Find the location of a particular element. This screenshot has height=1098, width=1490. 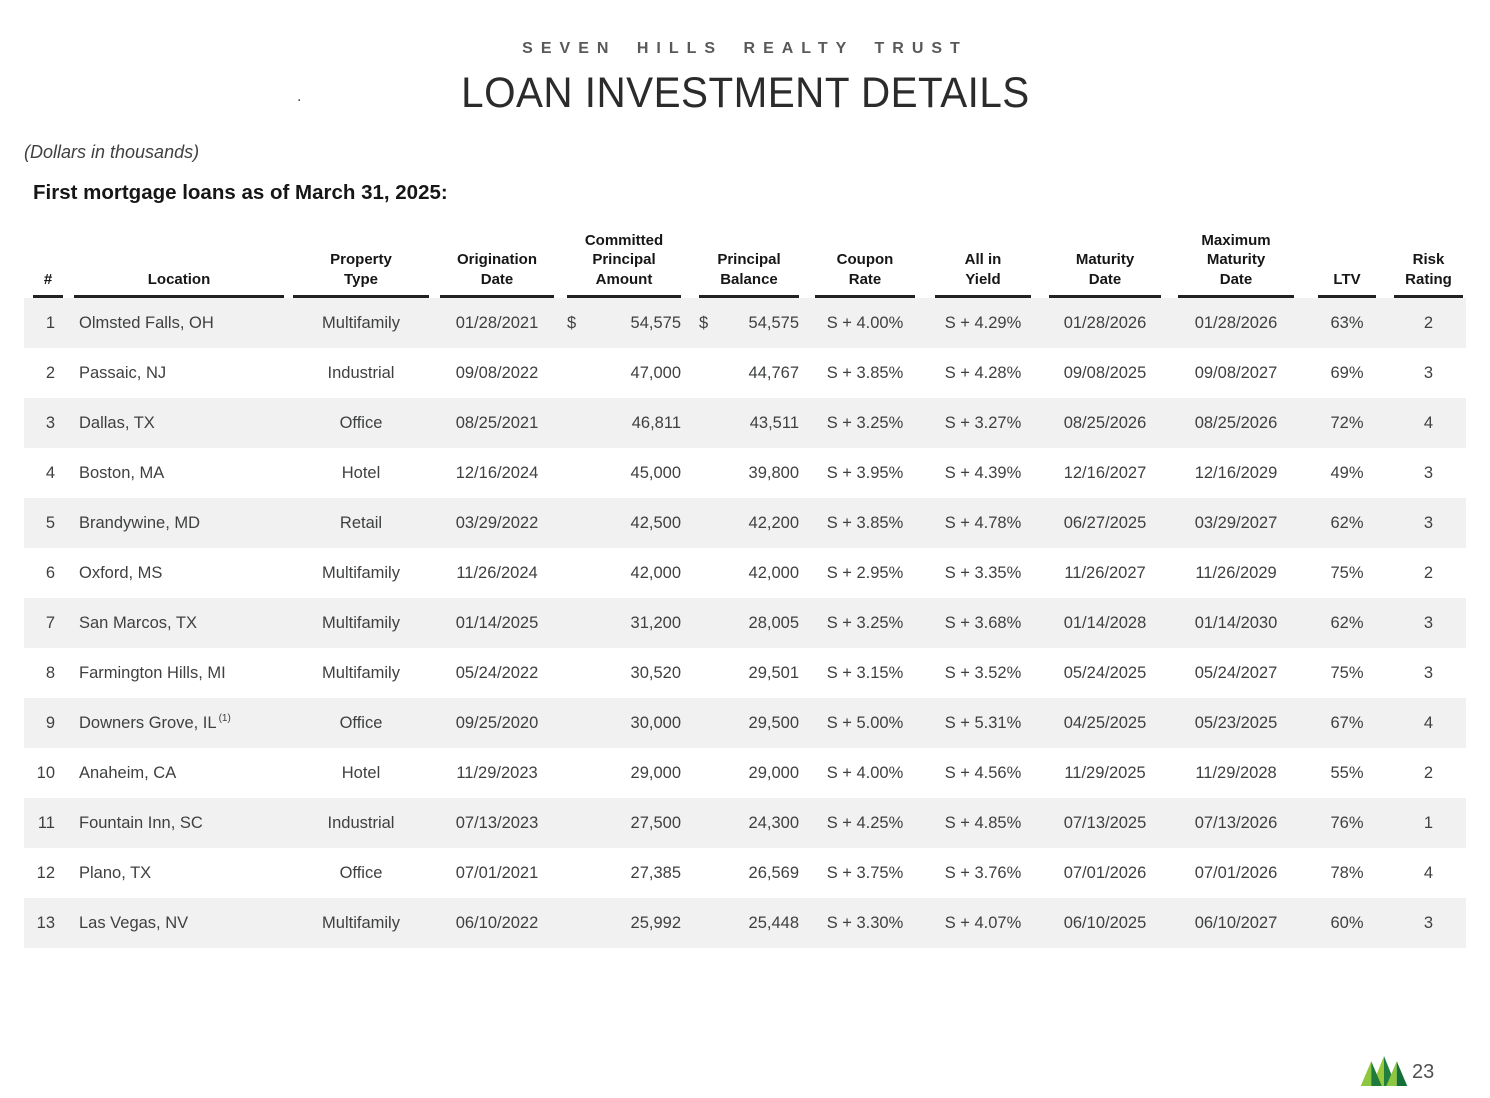

cell-yield: S + 3.76% is located at coordinates (983, 872).